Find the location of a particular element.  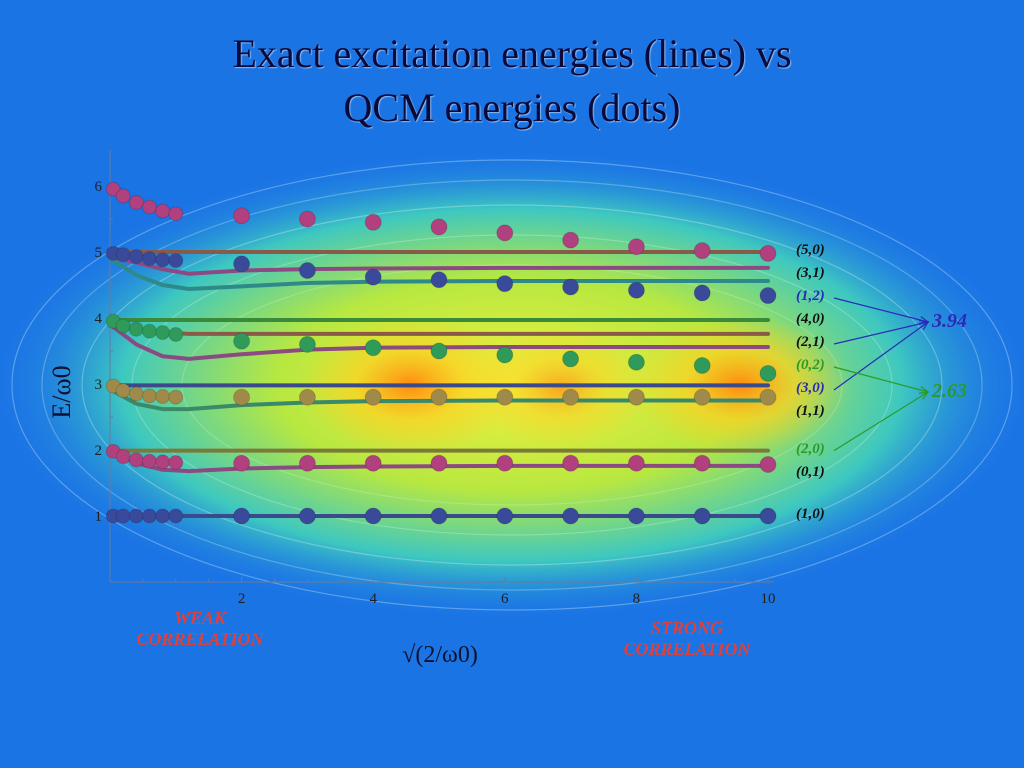

degenerate-energy-value: 3.94 is located at coordinates (949, 321).